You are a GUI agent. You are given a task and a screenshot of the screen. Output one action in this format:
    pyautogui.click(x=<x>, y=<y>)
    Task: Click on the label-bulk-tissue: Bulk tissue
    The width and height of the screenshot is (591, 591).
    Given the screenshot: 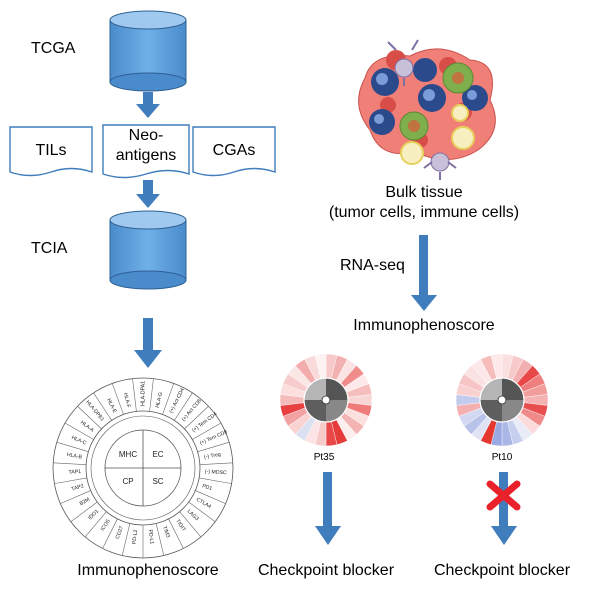 What is the action you would take?
    pyautogui.click(x=424, y=192)
    